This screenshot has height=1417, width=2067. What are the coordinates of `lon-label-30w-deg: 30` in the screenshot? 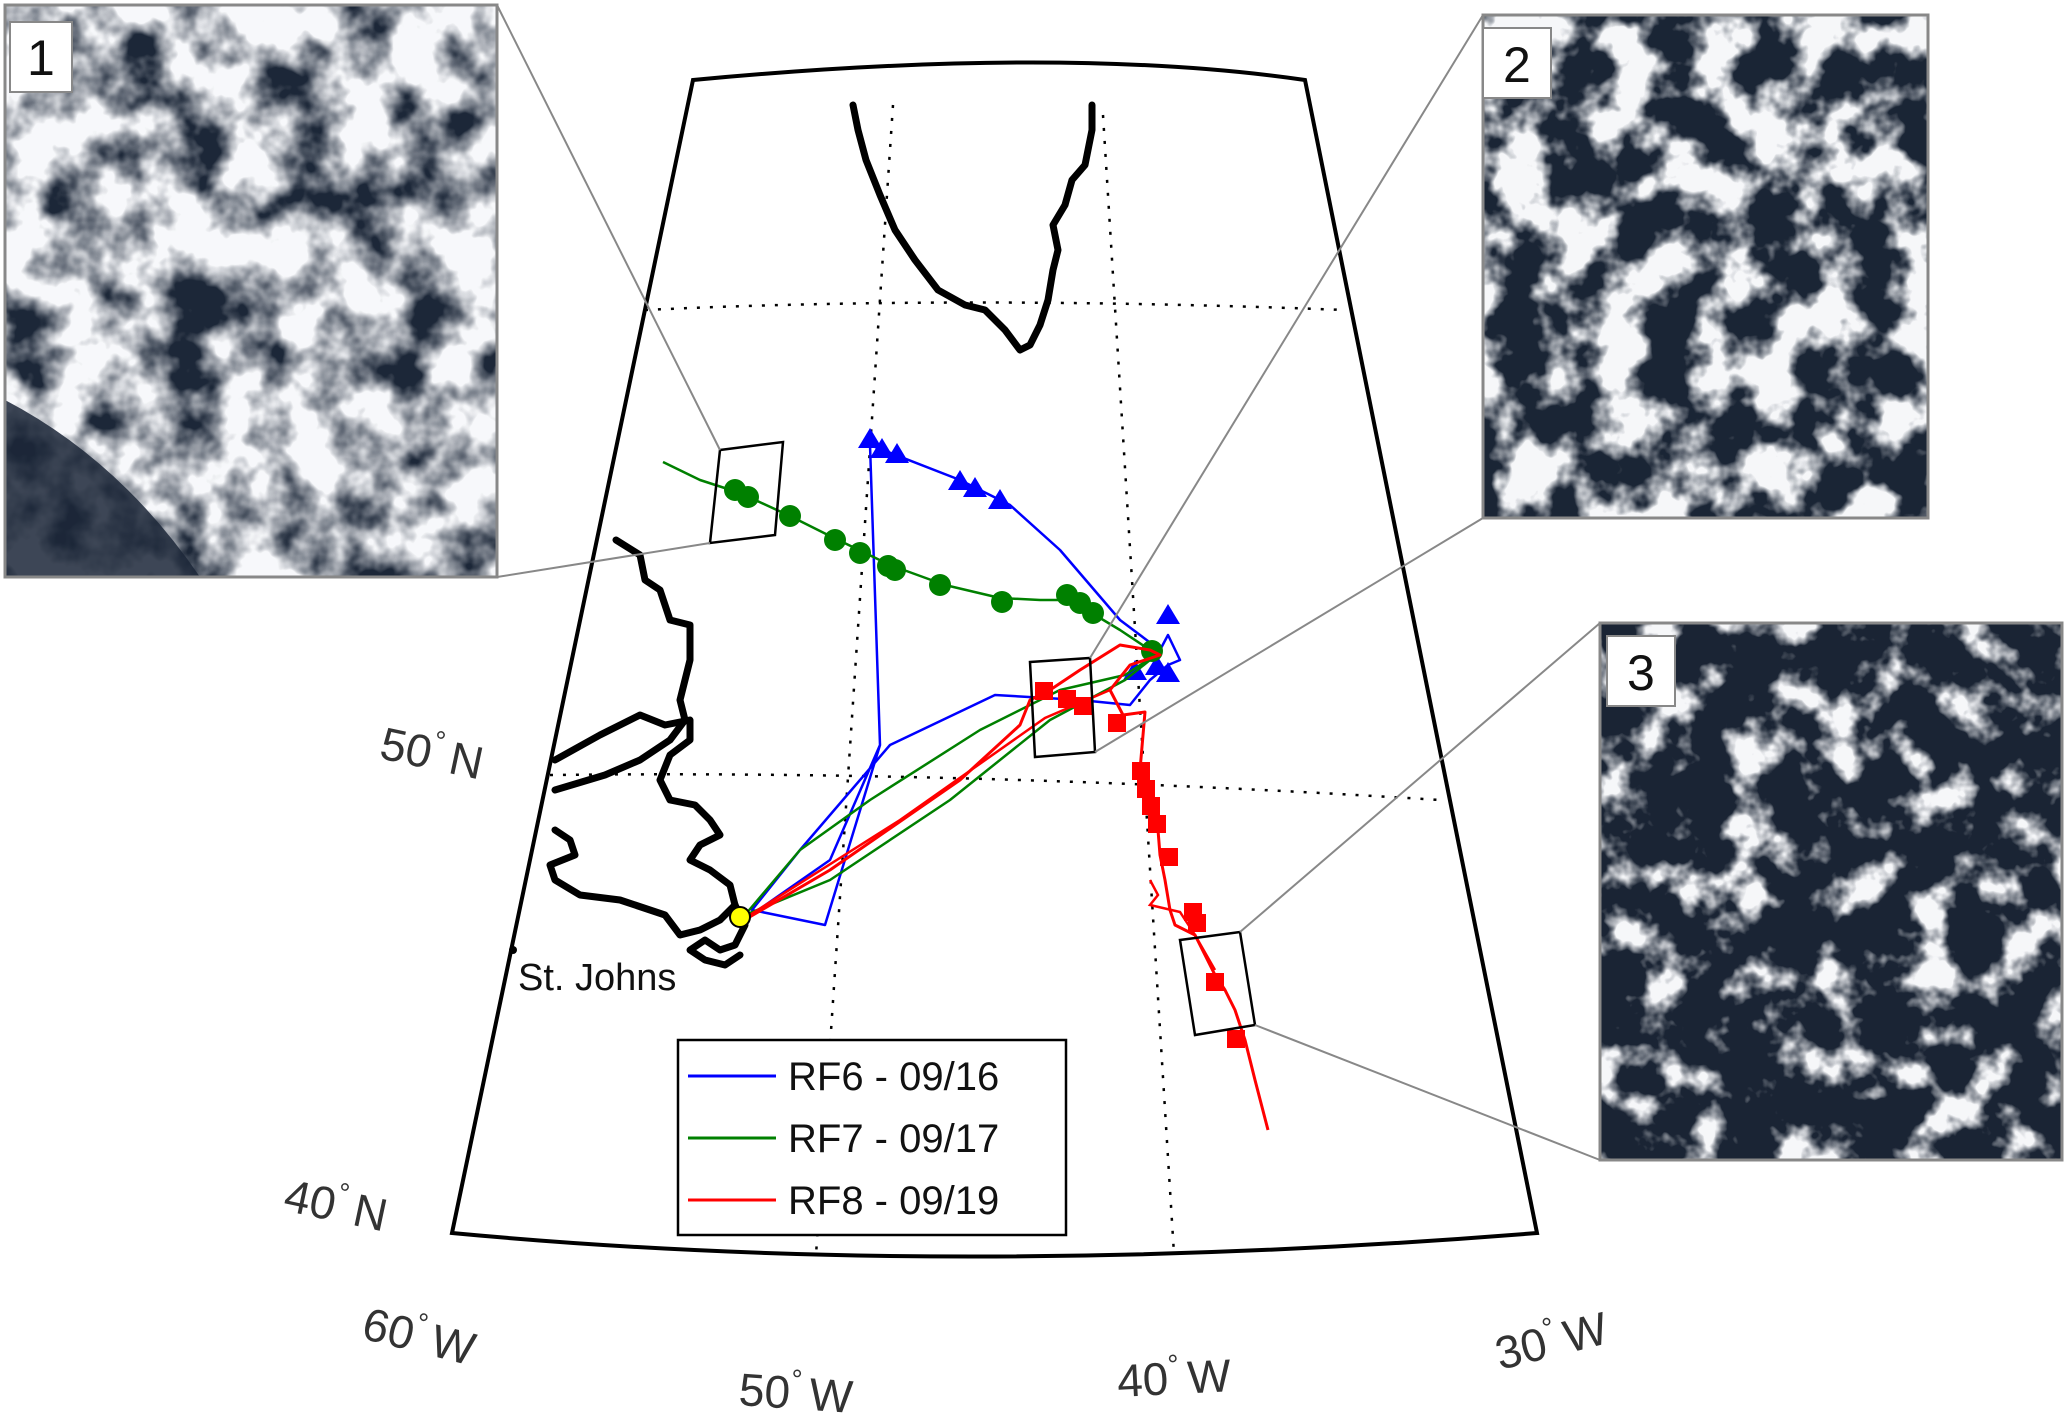 It's located at (1521, 1348).